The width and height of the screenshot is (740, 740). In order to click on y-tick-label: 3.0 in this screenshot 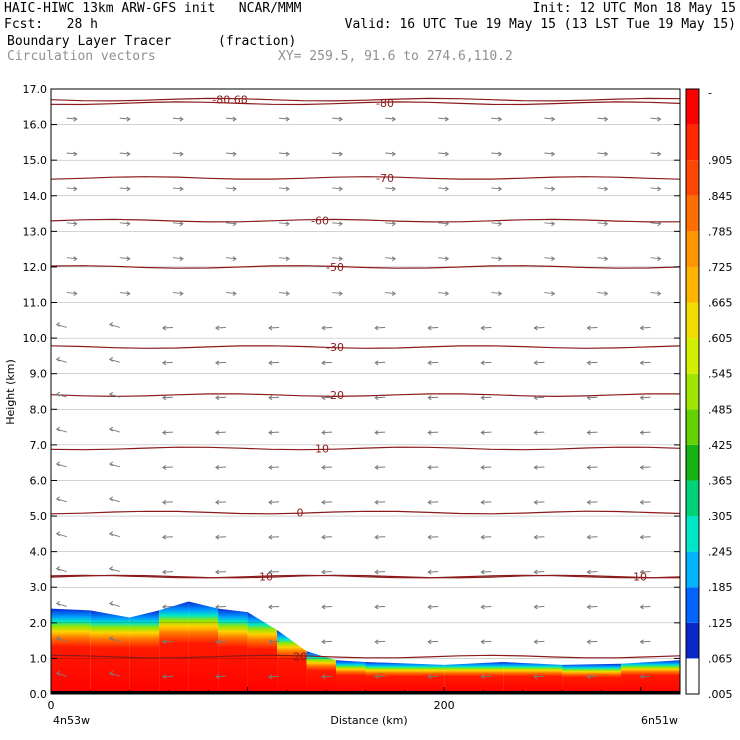, I will do `click(39, 587)`.